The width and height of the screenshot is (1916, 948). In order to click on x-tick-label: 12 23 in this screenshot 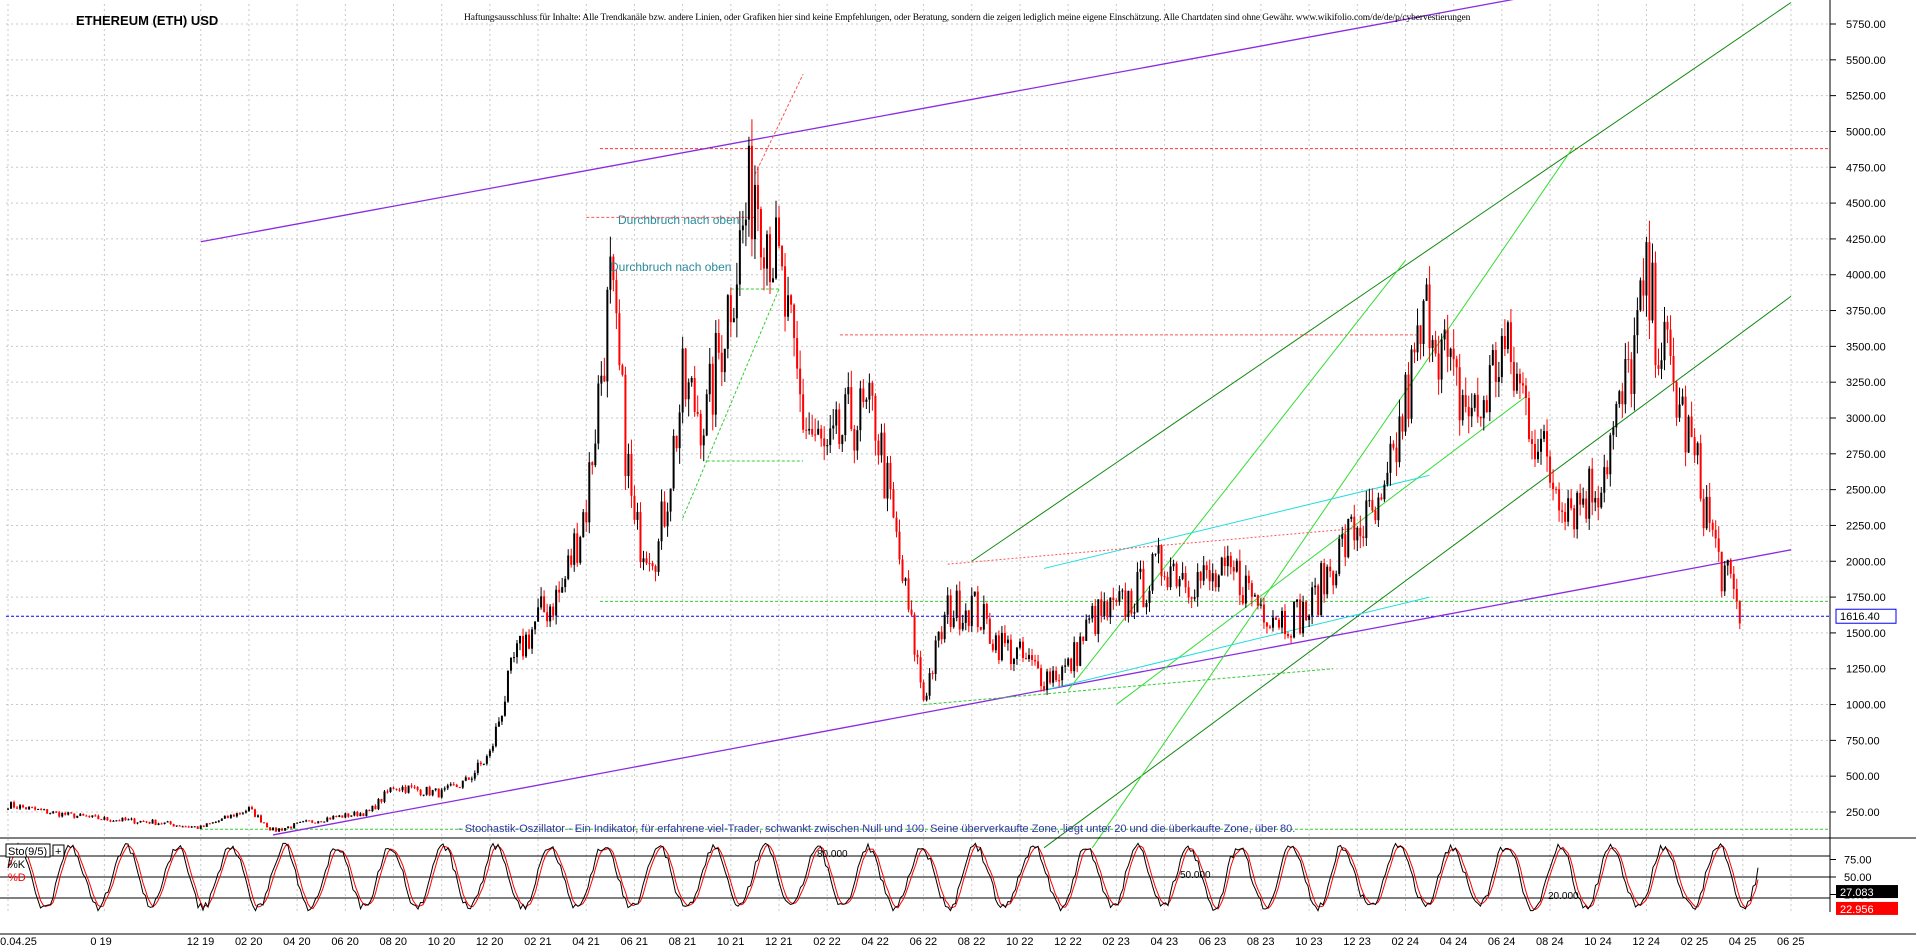, I will do `click(1357, 942)`.